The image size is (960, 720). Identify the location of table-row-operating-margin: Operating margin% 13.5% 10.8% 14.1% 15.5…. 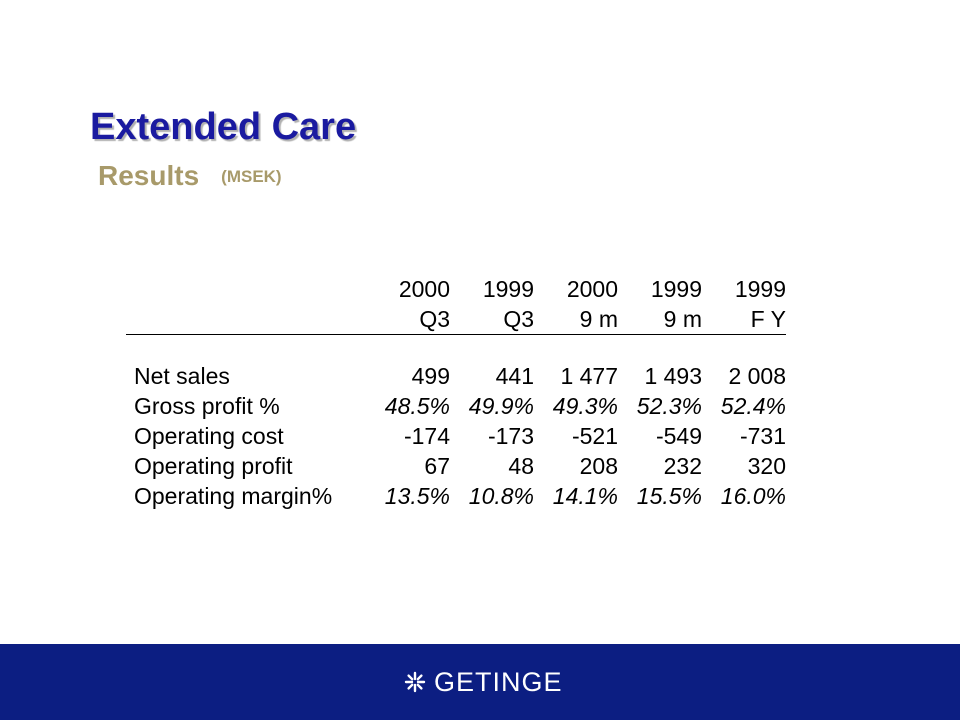
(456, 496).